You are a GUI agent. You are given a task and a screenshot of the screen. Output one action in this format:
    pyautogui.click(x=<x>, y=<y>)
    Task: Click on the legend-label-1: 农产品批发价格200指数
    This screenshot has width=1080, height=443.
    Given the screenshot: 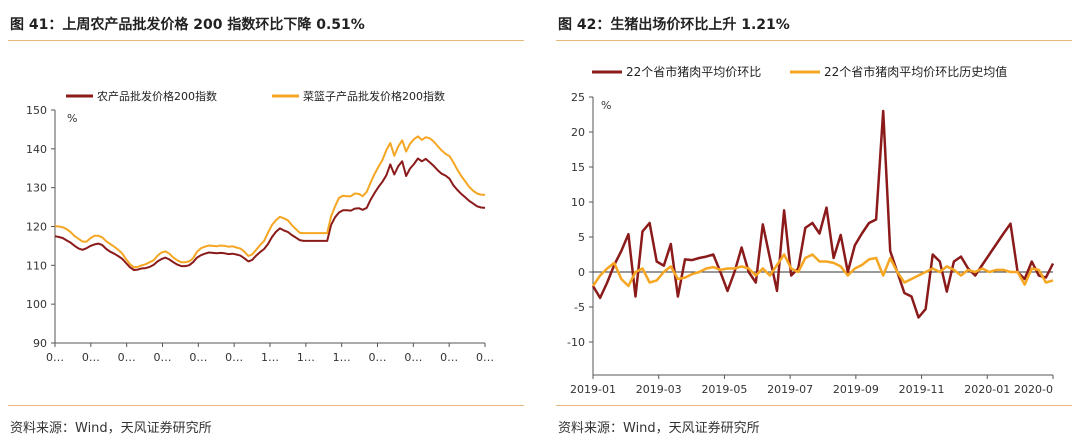 What is the action you would take?
    pyautogui.click(x=157, y=96)
    